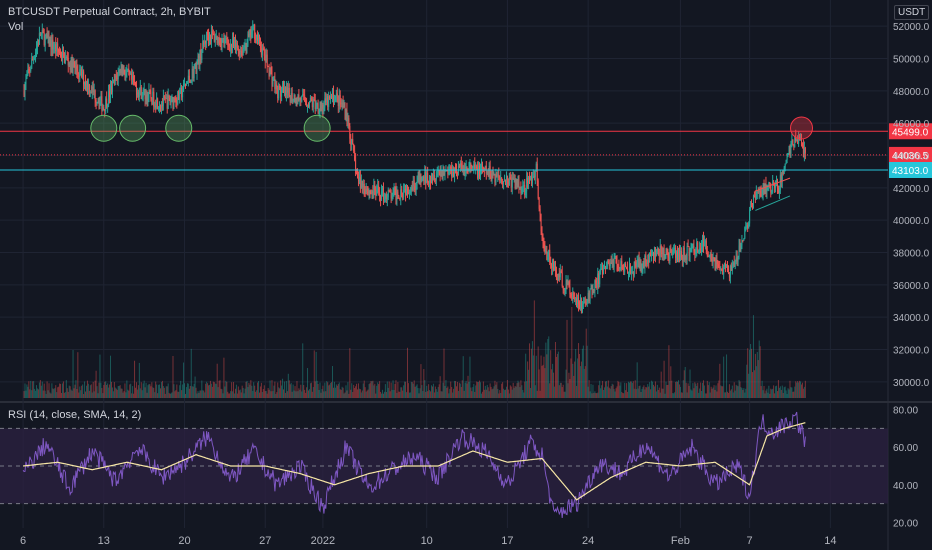  What do you see at coordinates (912, 12) in the screenshot?
I see `currency-badge: USDT` at bounding box center [912, 12].